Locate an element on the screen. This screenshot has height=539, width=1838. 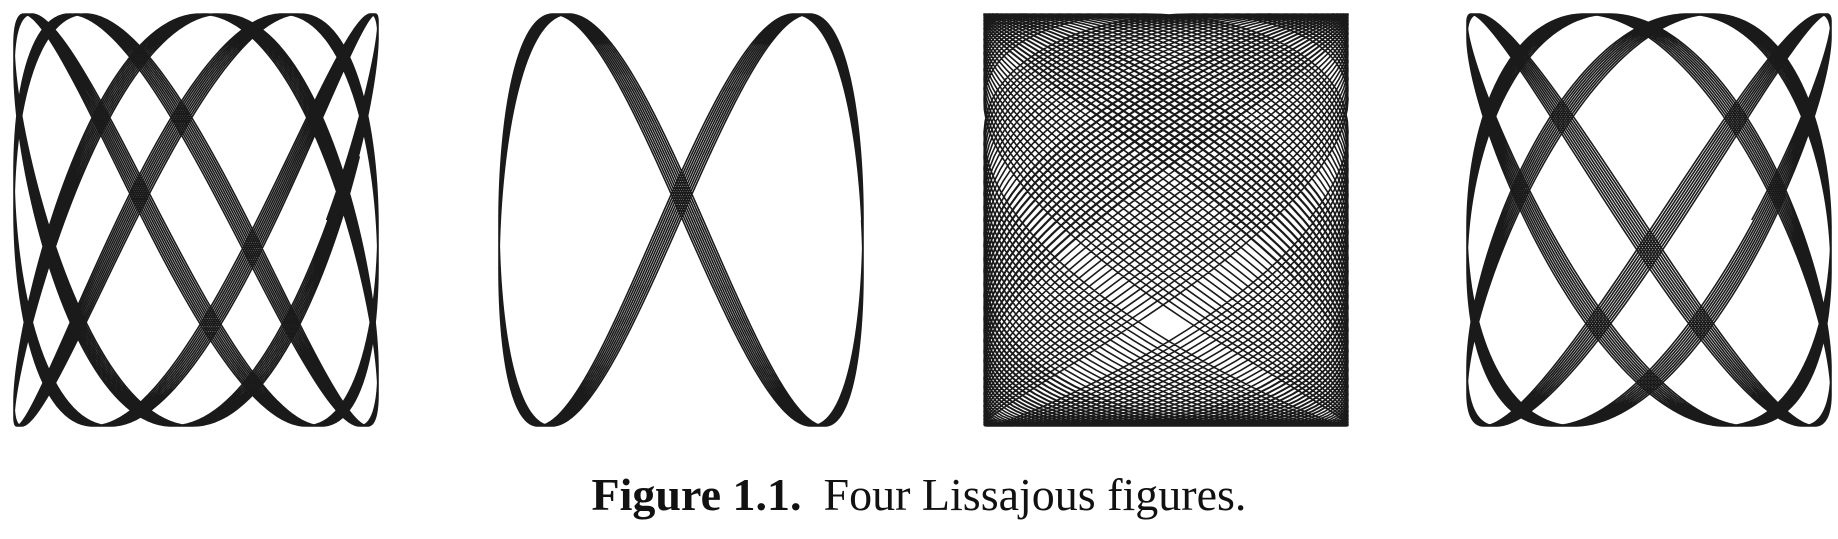
figure-caption: Figure 1.1. Four Lissajous figures. is located at coordinates (919, 495).